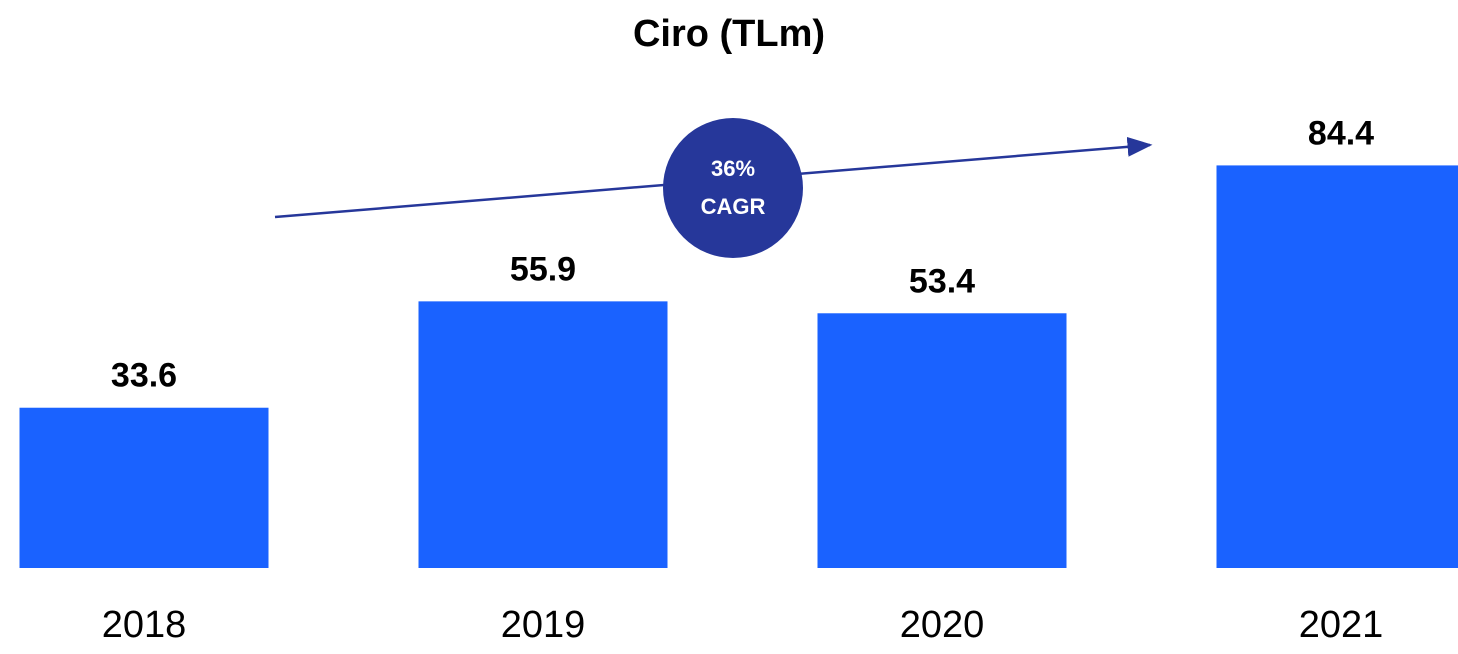 Image resolution: width=1458 pixels, height=654 pixels. Describe the element at coordinates (144, 376) in the screenshot. I see `value-label: 33.6` at that location.